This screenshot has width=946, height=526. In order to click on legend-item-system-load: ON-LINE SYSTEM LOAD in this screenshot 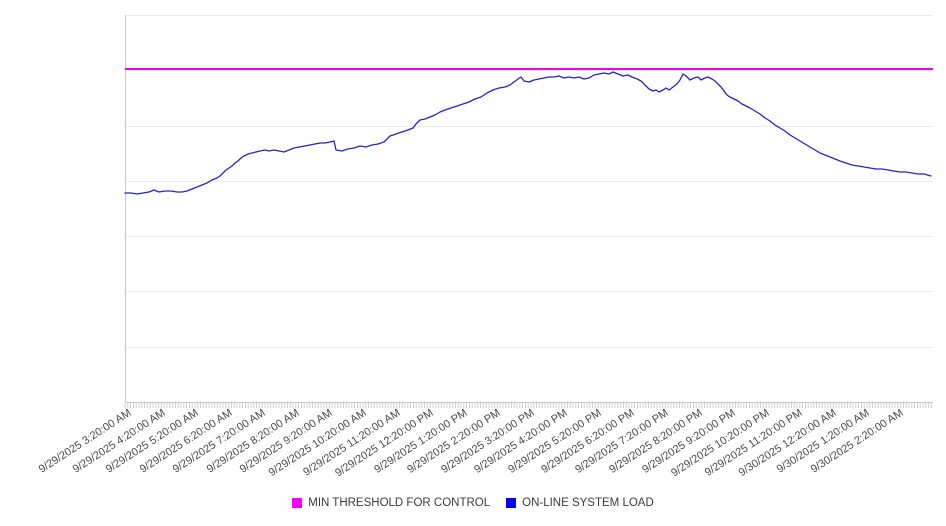, I will do `click(580, 503)`.